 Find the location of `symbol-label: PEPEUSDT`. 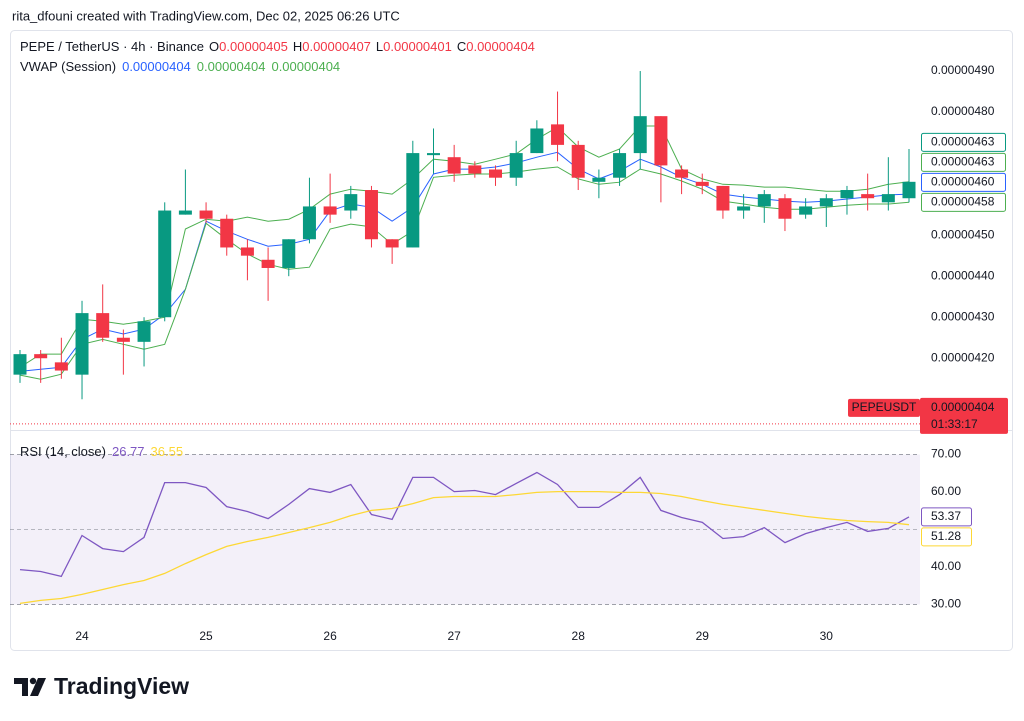

symbol-label: PEPEUSDT is located at coordinates (884, 407).